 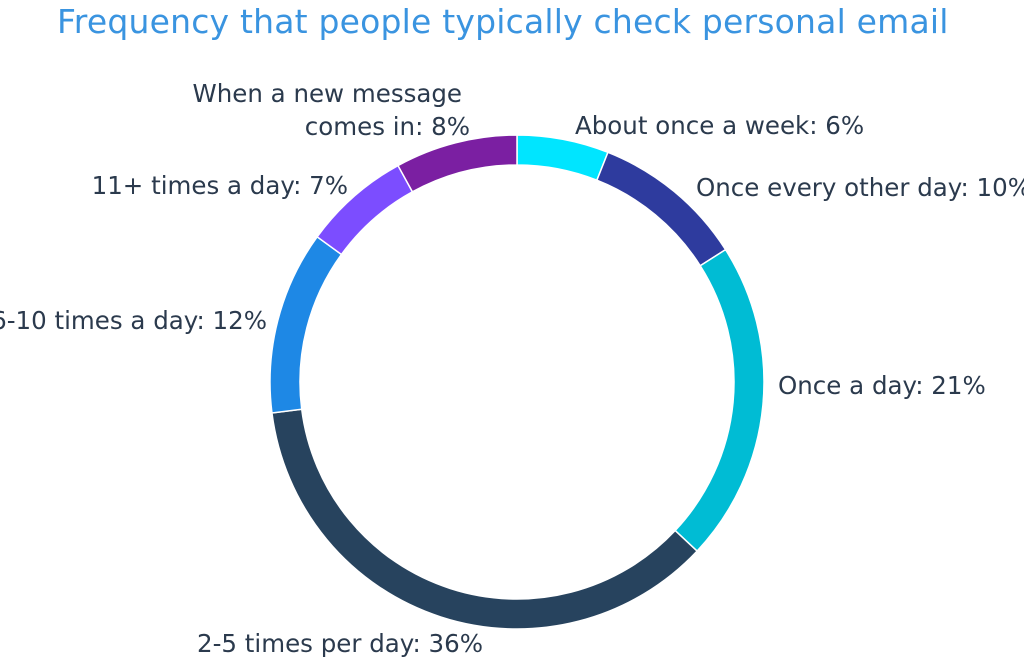 I want to click on label-new-message-line-2: comes in: 8%, so click(x=387, y=126).